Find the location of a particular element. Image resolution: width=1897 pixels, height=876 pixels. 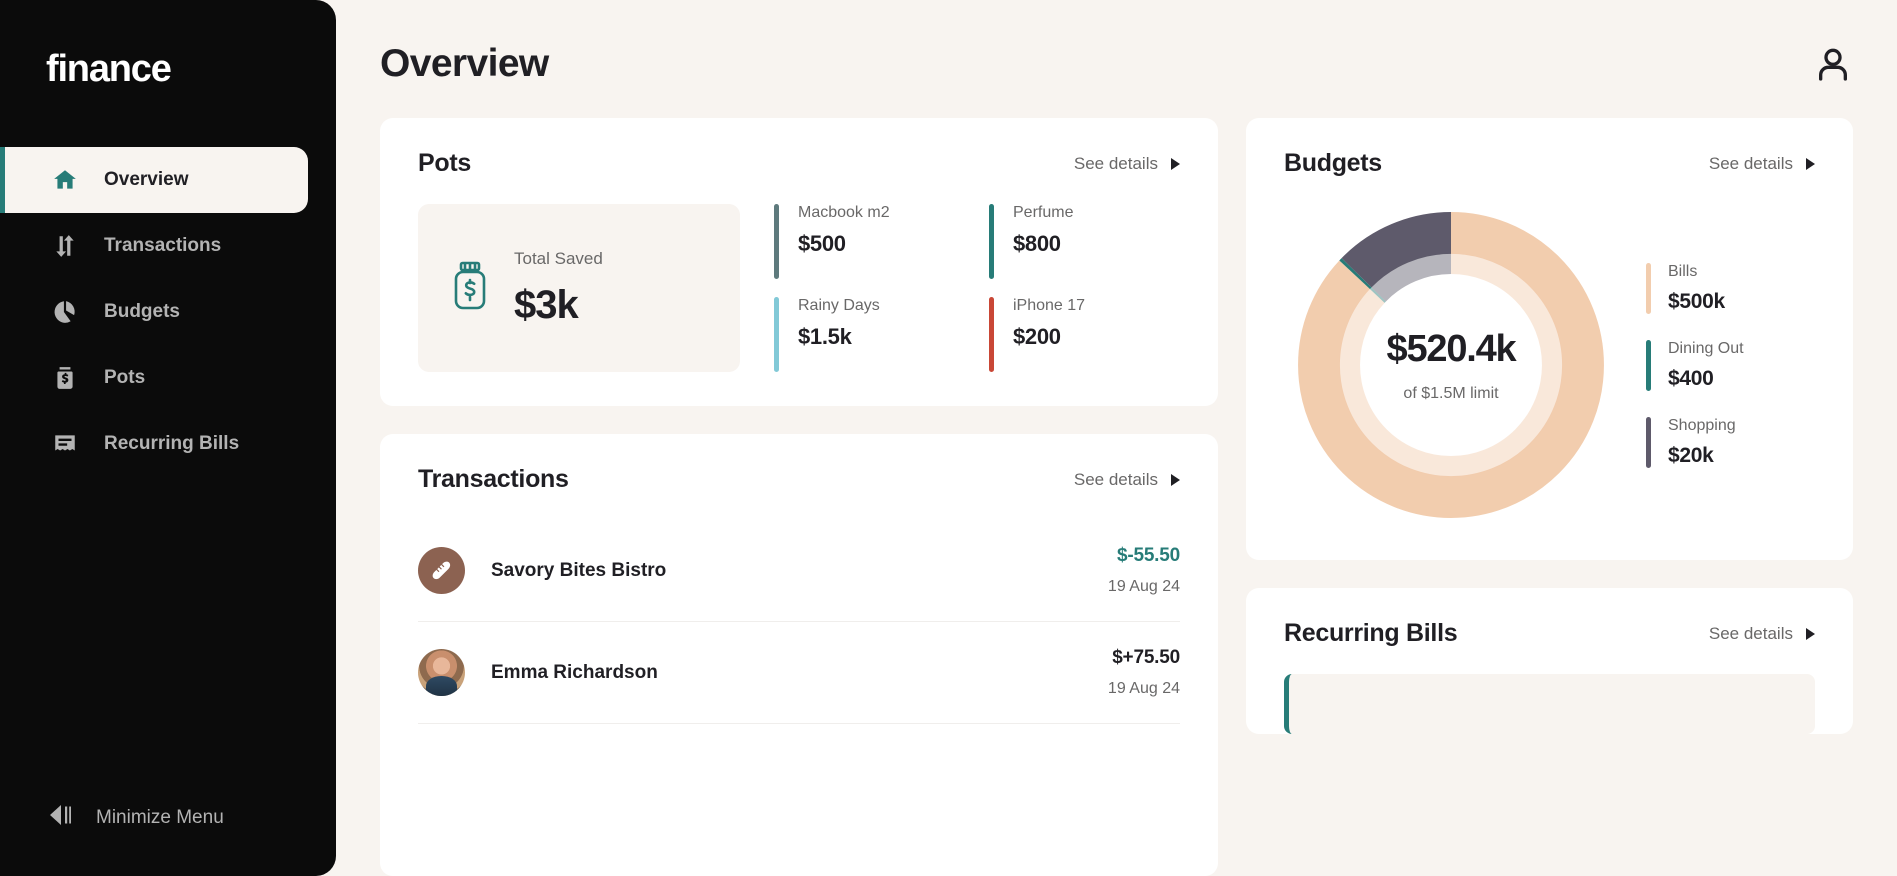

table-row: Emma Richardson $+75.50 19 Aug 24 is located at coordinates (799, 673).